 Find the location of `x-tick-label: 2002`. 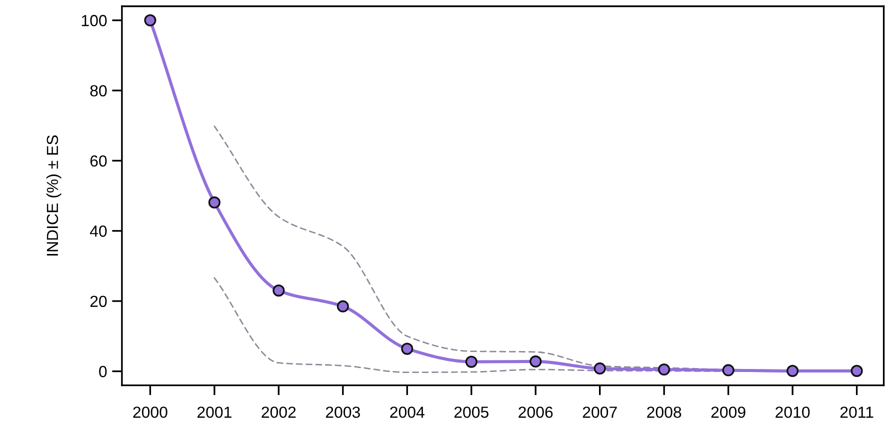

x-tick-label: 2002 is located at coordinates (279, 412).